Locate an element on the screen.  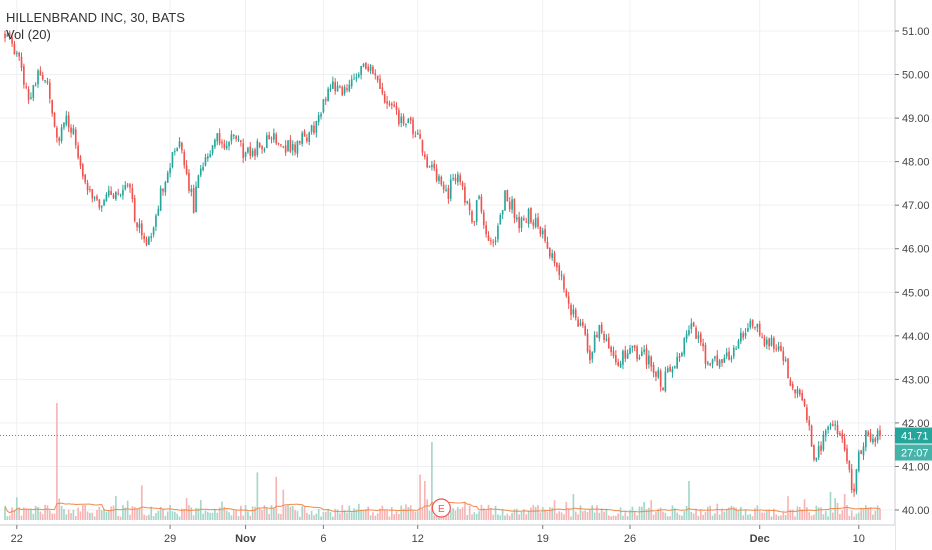
volume-legend: Vol (20) is located at coordinates (28, 34).